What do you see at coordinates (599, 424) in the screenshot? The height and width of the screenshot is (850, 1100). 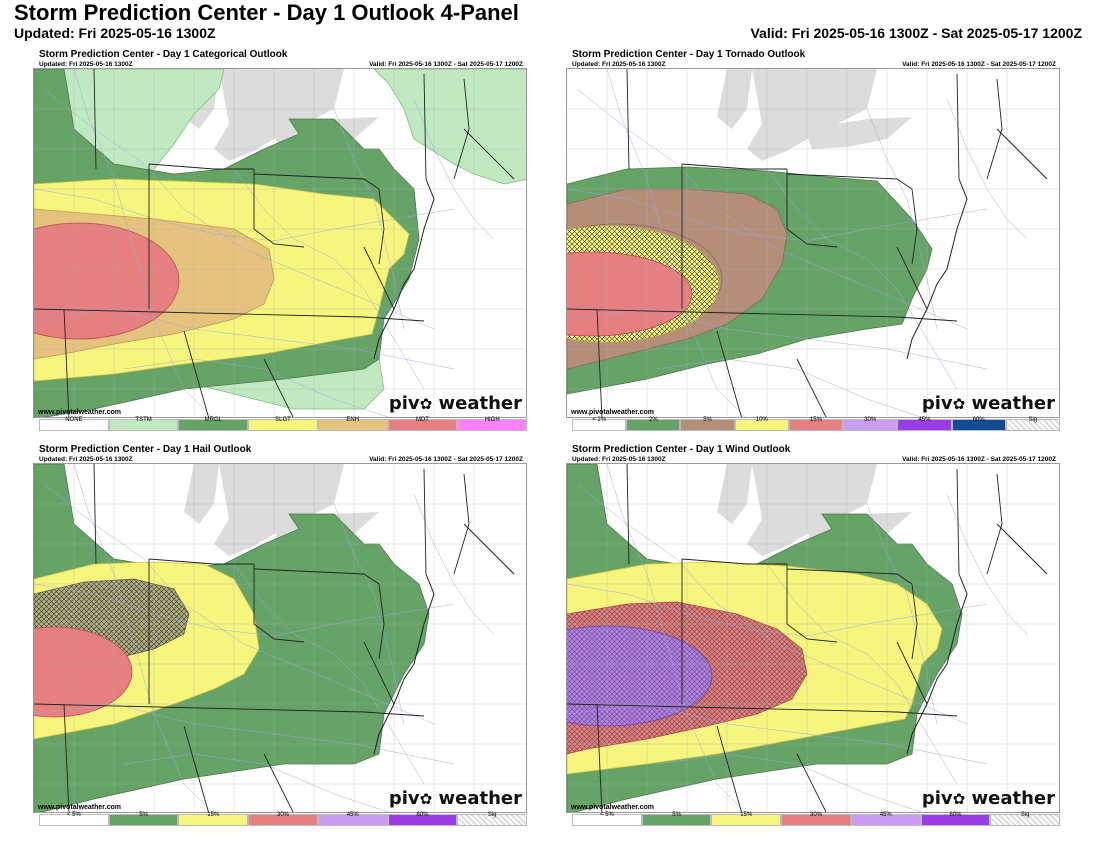 I see `legend-item: < 2%` at bounding box center [599, 424].